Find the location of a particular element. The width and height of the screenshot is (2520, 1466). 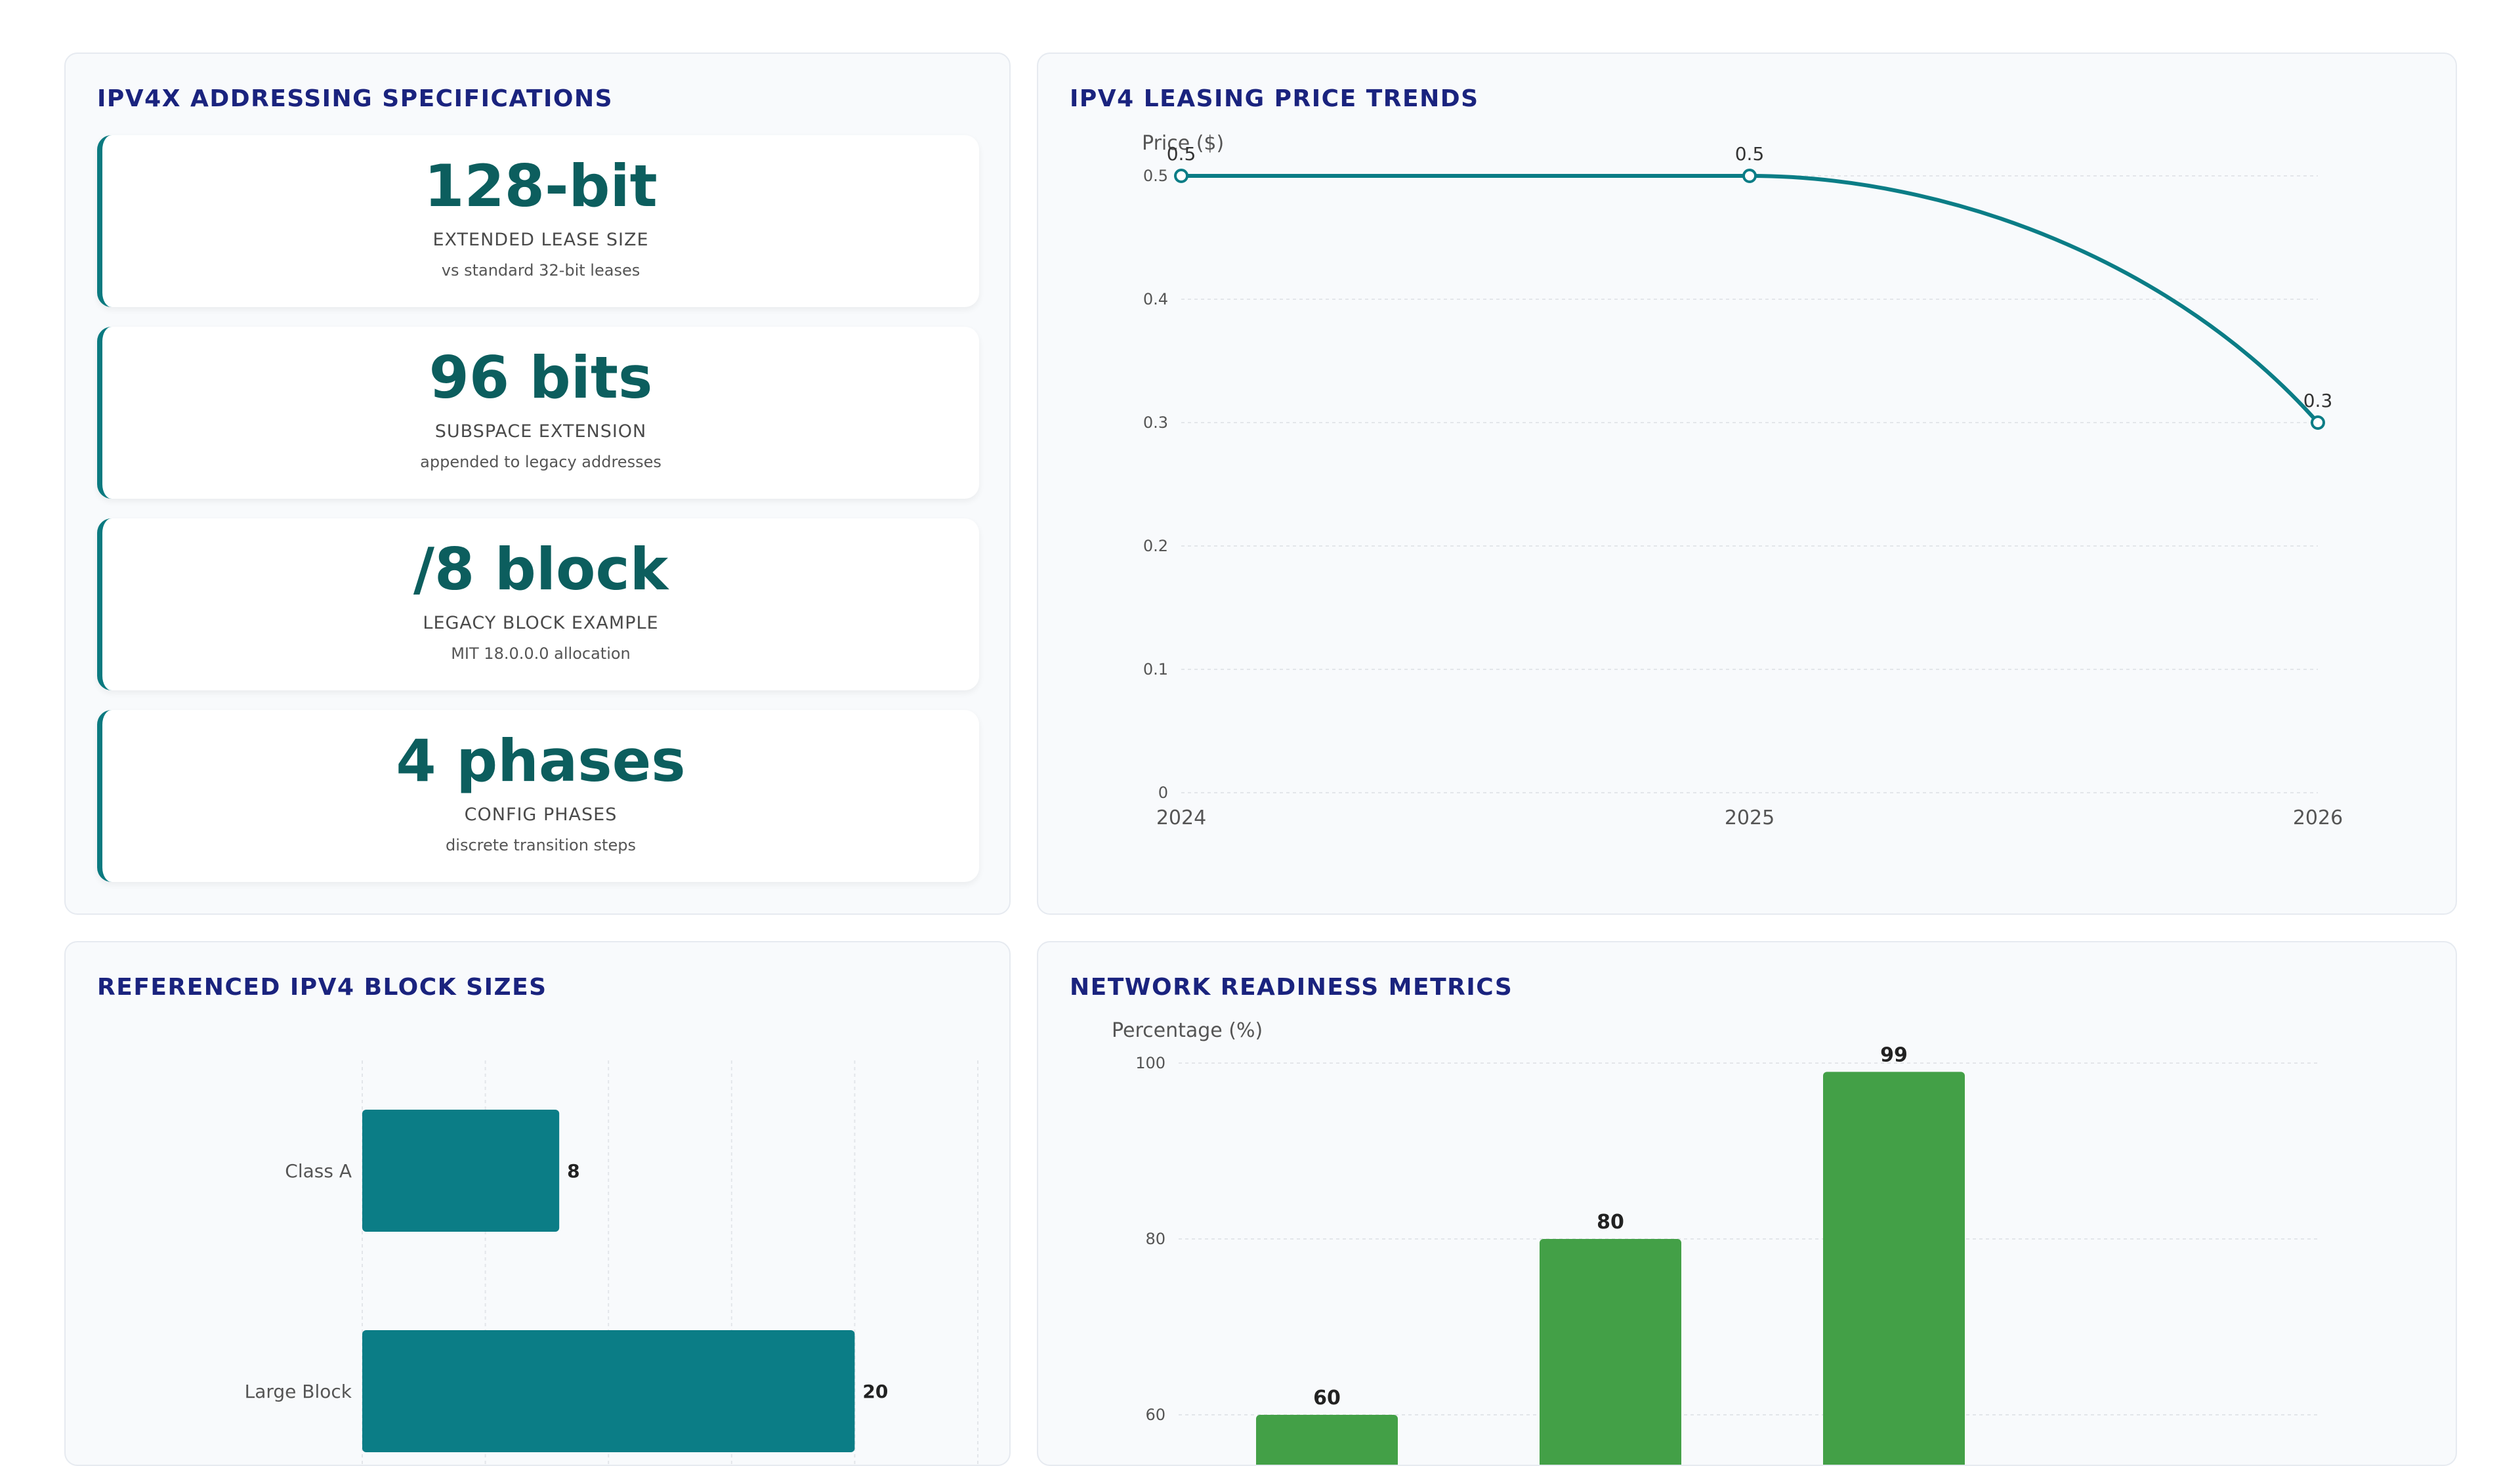

bar-value-label: 80 is located at coordinates (1610, 1222).